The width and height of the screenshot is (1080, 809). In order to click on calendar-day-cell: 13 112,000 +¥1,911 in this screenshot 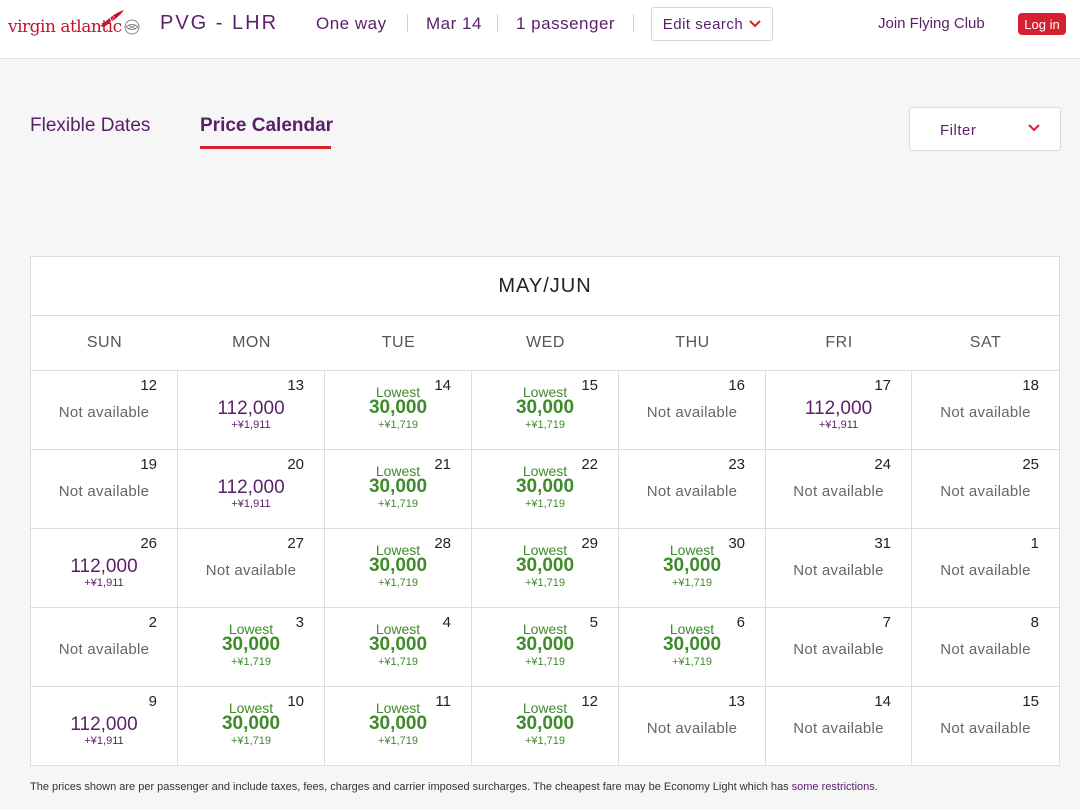, I will do `click(251, 410)`.